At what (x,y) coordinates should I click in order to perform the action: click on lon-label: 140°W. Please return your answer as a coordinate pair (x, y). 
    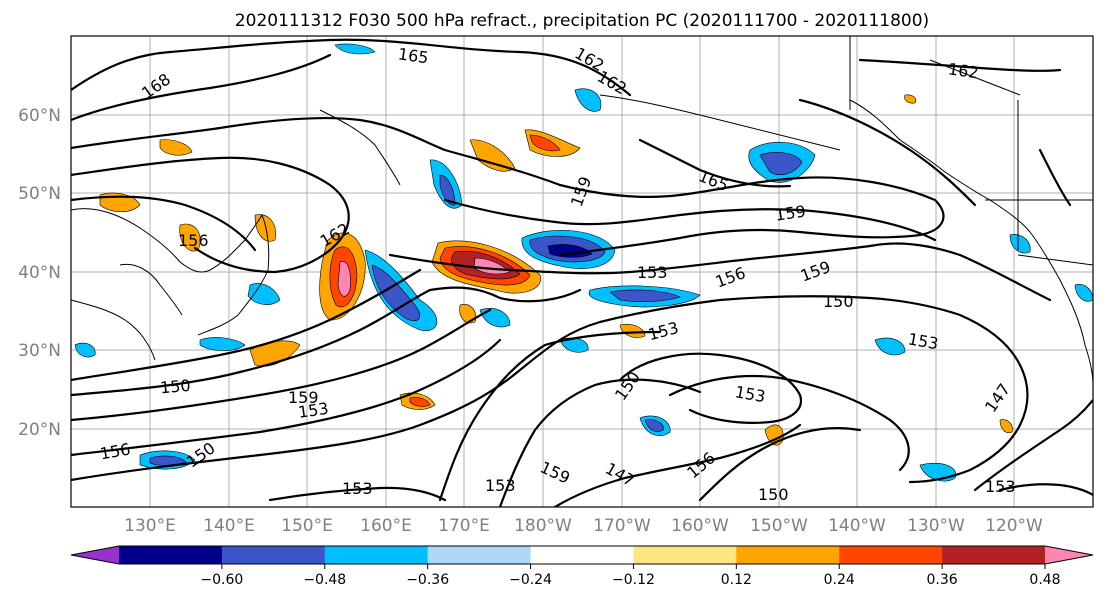
    Looking at the image, I should click on (857, 526).